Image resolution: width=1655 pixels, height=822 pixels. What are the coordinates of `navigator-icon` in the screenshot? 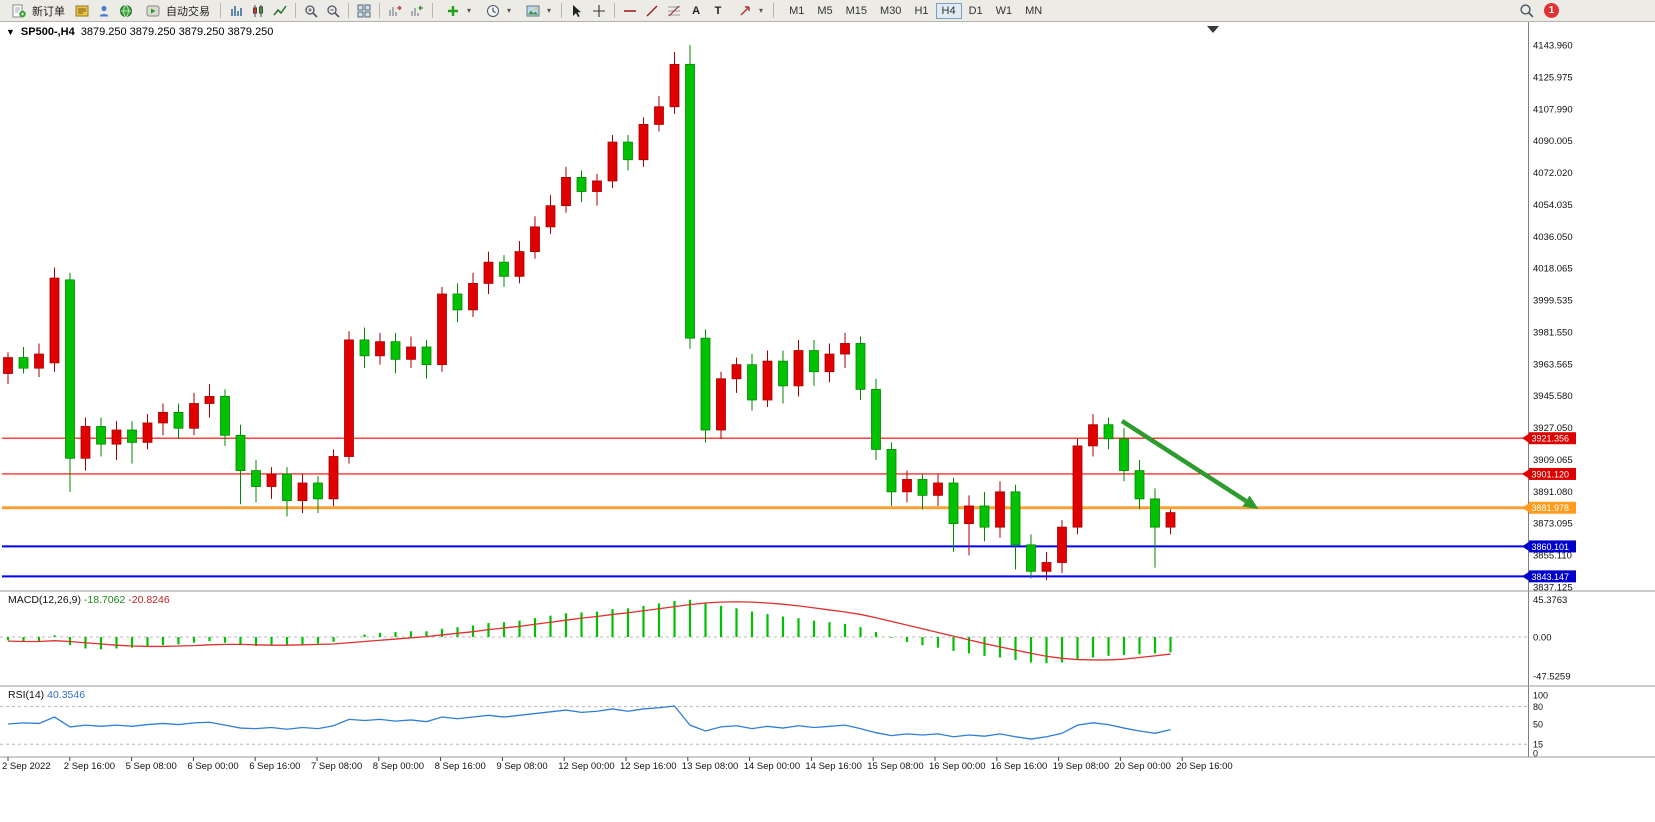 It's located at (104, 11).